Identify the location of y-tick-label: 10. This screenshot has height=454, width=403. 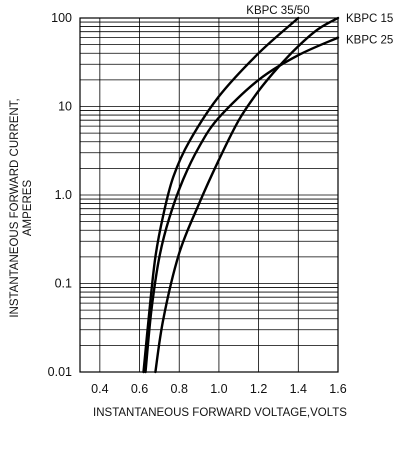
(65, 107).